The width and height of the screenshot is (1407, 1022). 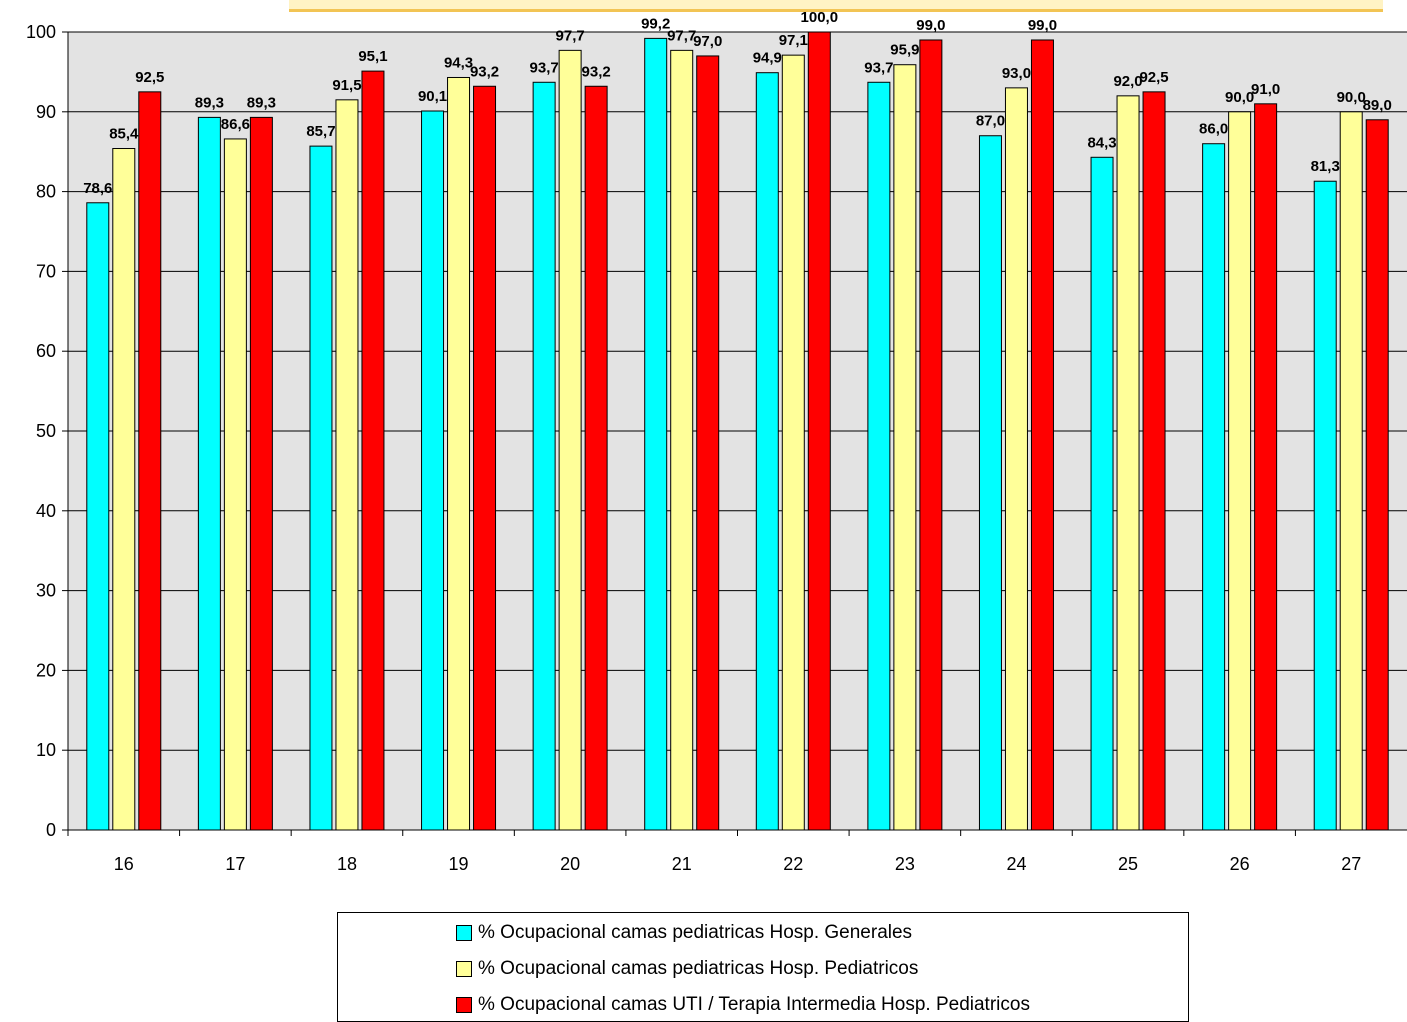 What do you see at coordinates (235, 864) in the screenshot?
I see `x-tick-label: 17` at bounding box center [235, 864].